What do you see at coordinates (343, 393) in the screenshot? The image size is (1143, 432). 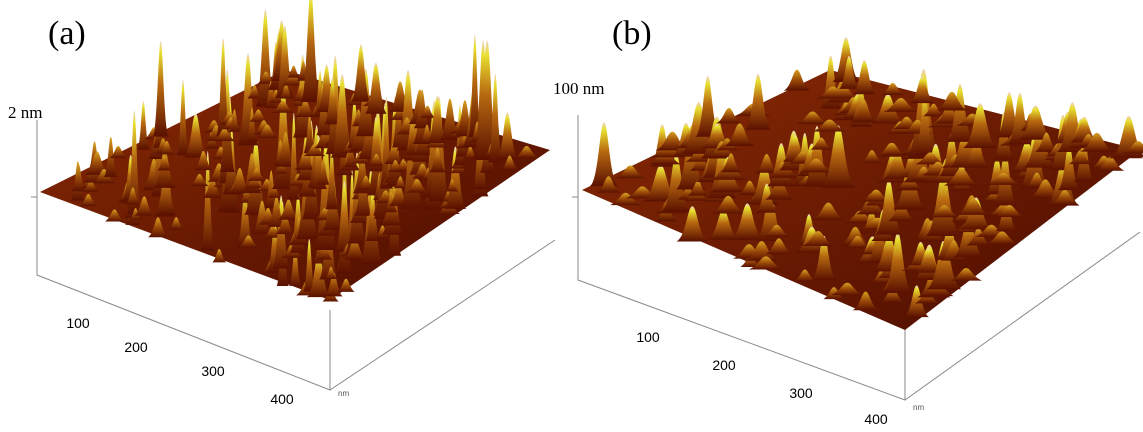 I see `axis-unit: nm` at bounding box center [343, 393].